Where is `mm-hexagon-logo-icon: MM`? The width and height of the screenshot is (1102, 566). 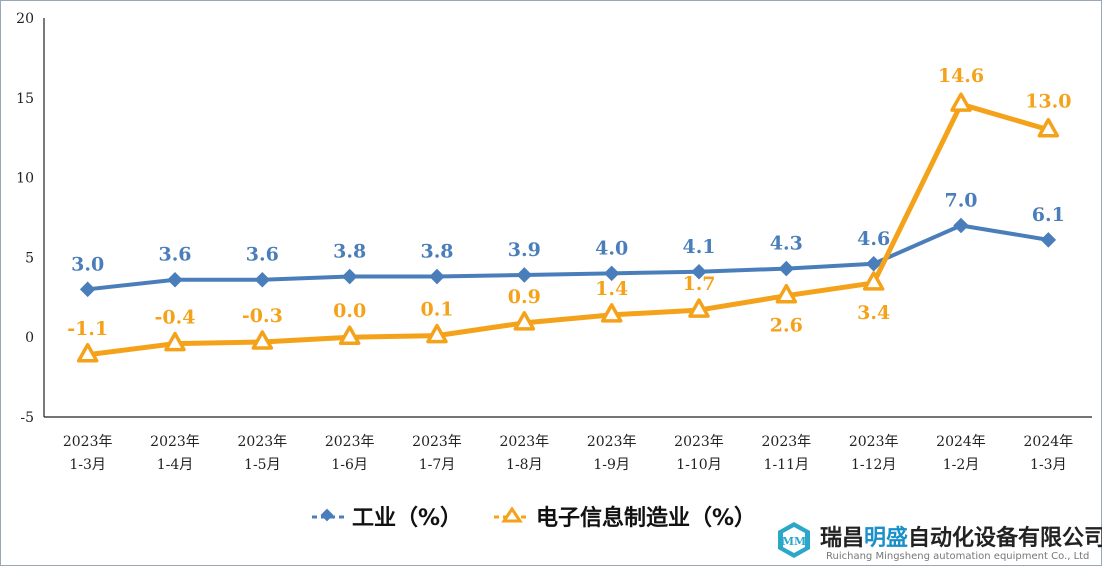 mm-hexagon-logo-icon: MM is located at coordinates (794, 540).